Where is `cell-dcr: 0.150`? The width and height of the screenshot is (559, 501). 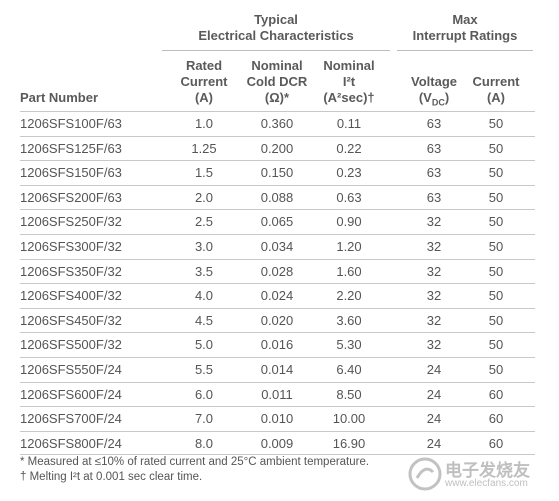 cell-dcr: 0.150 is located at coordinates (277, 173).